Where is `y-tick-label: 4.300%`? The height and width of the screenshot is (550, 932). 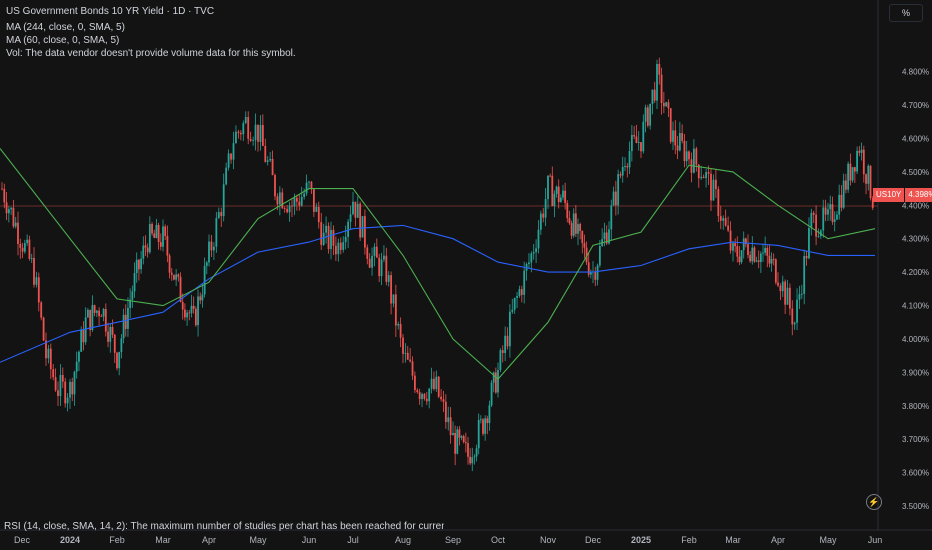
y-tick-label: 4.300% is located at coordinates (915, 239).